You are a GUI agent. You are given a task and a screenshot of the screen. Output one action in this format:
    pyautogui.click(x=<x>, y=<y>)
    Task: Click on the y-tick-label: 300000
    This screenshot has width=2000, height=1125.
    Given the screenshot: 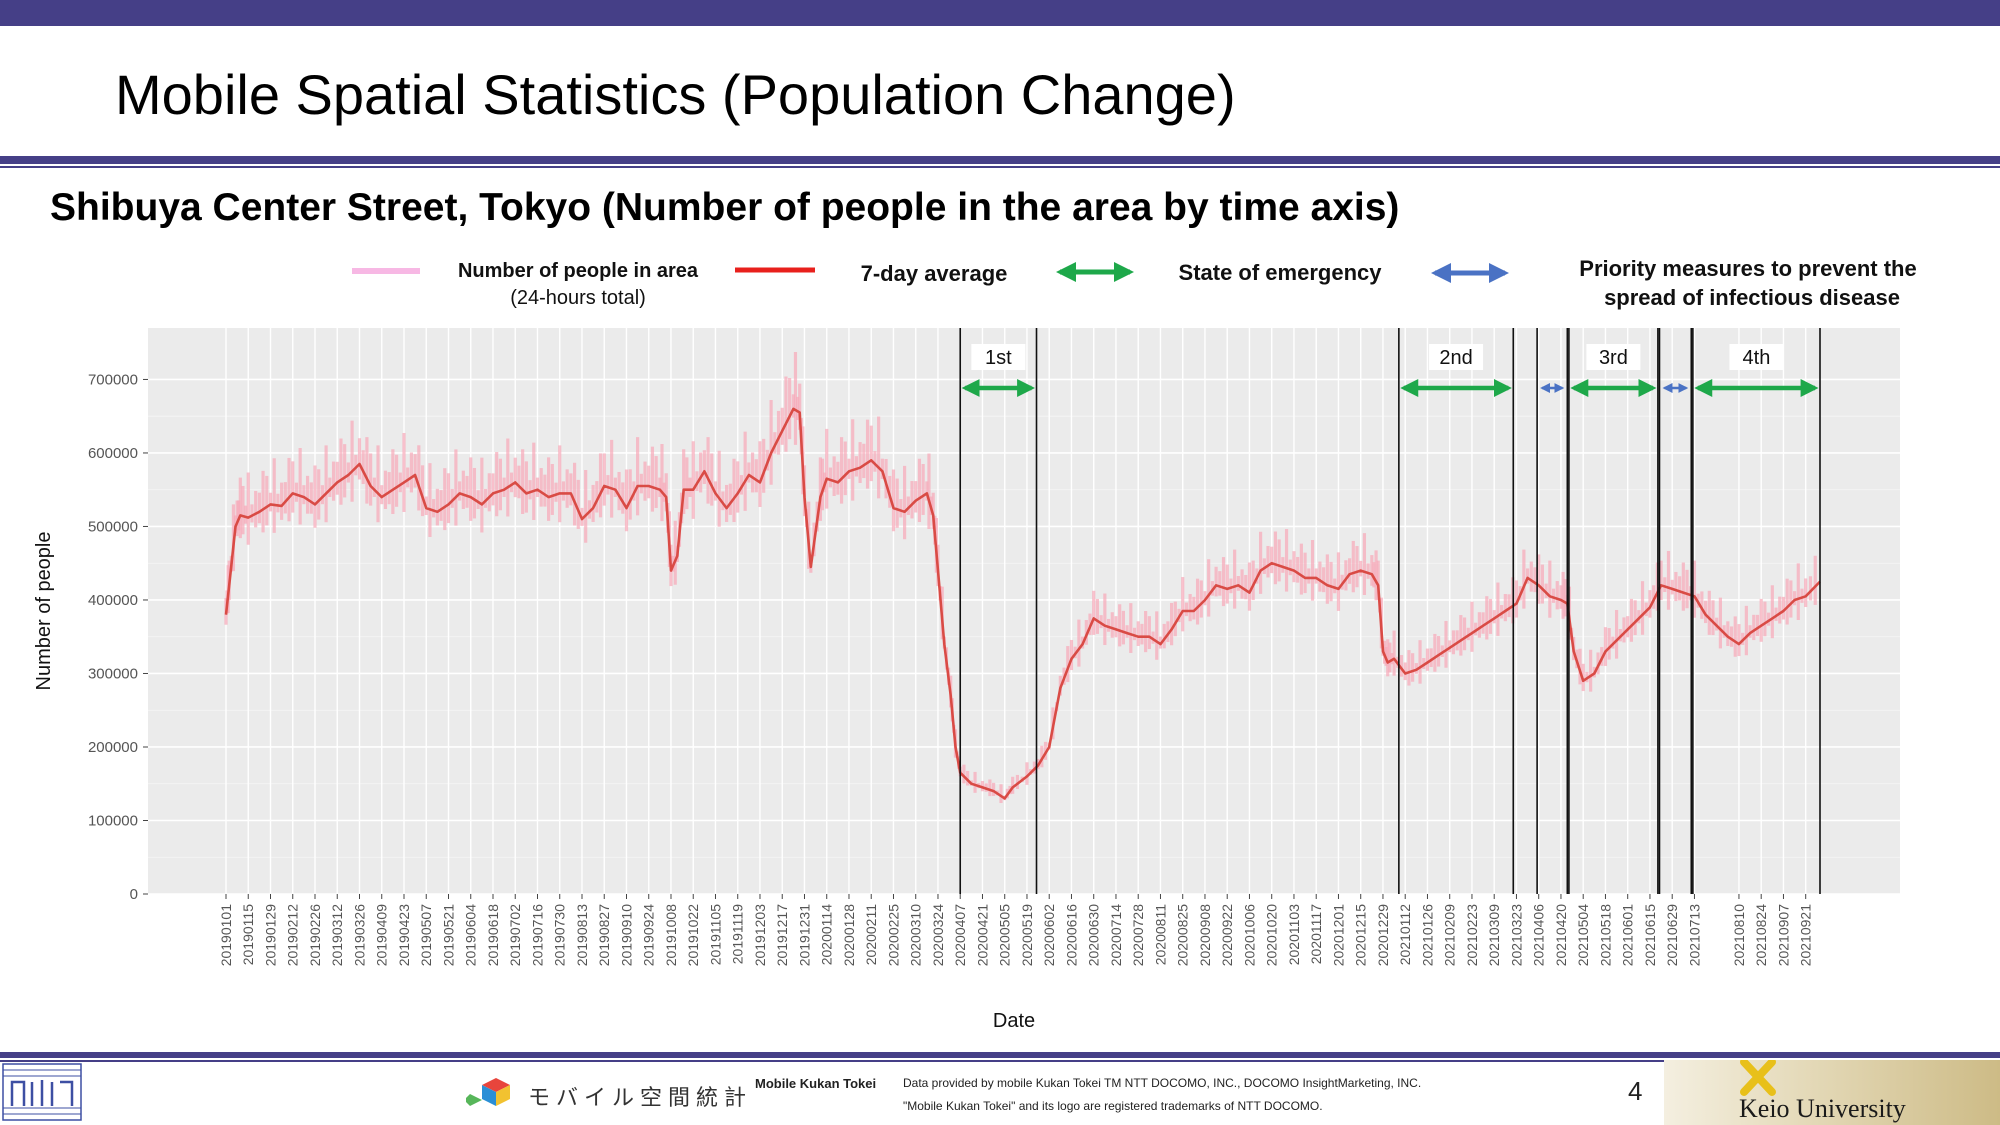 What is the action you would take?
    pyautogui.click(x=113, y=673)
    